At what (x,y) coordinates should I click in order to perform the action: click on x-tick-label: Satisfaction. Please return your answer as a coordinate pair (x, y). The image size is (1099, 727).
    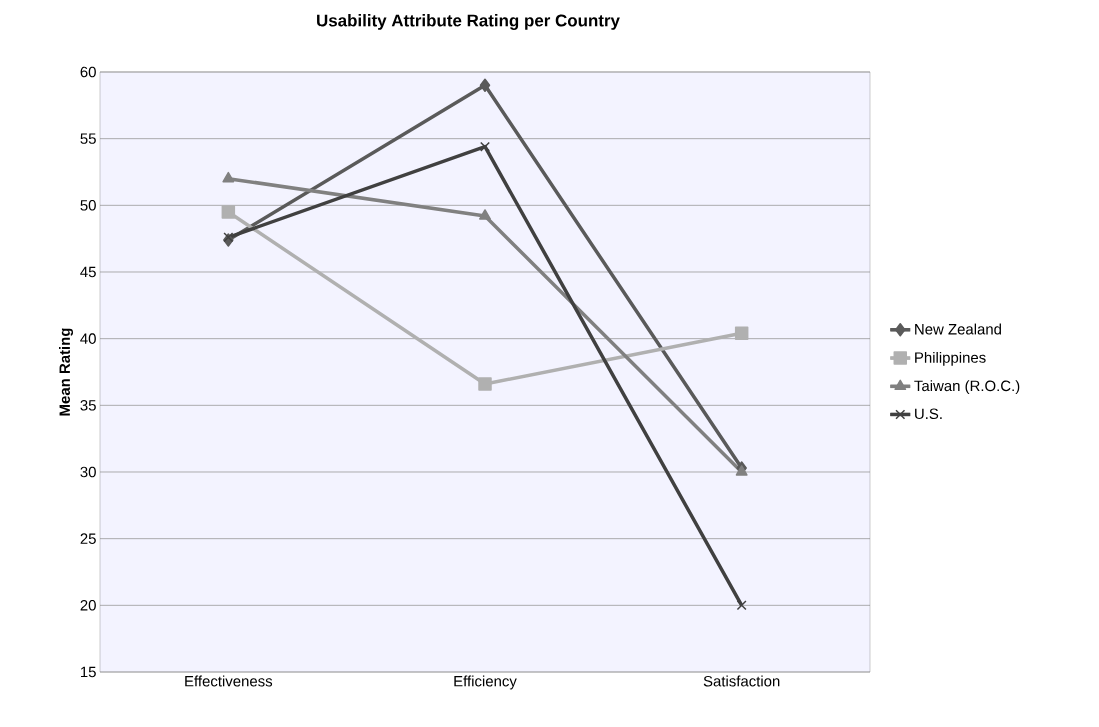
    Looking at the image, I should click on (741, 681).